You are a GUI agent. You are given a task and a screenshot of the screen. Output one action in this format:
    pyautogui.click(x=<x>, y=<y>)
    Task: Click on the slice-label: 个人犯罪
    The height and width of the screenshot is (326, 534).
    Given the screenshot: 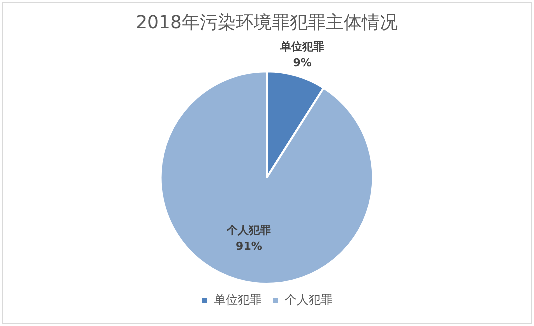 What is the action you would take?
    pyautogui.click(x=249, y=230)
    